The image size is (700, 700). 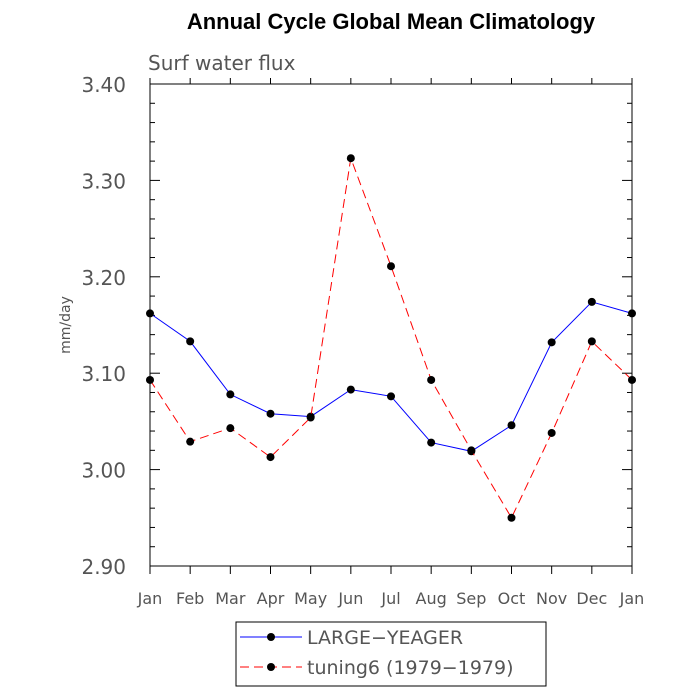 What do you see at coordinates (222, 63) in the screenshot?
I see `chart-subtitle: Surf water flux` at bounding box center [222, 63].